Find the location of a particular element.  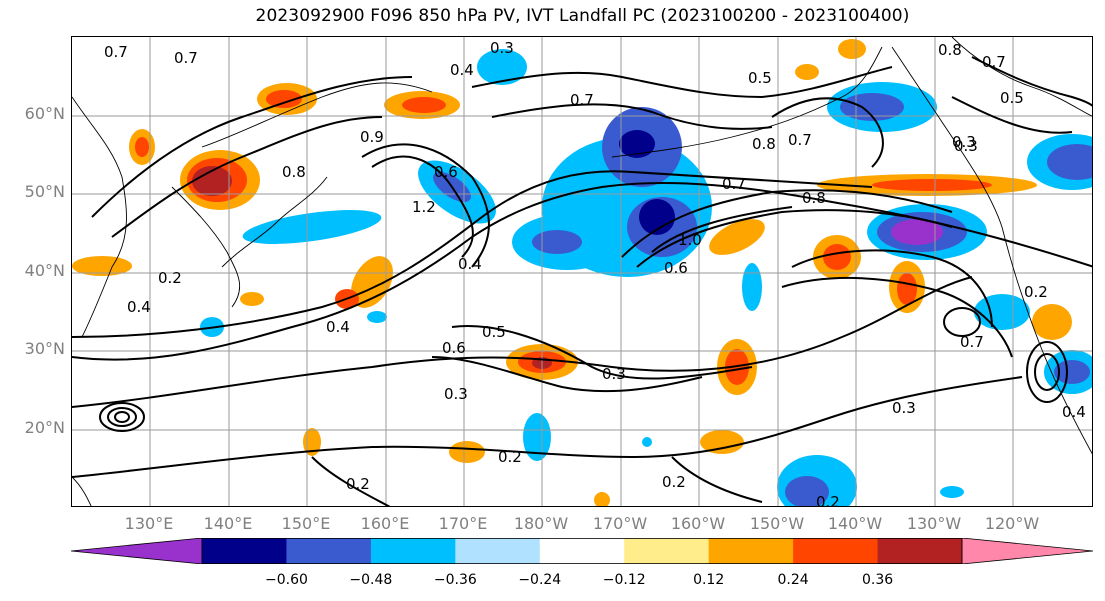

lon-label-140e: 140°E is located at coordinates (228, 523).